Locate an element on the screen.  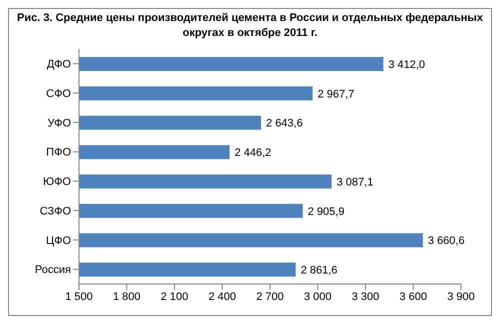
data-label: 2 861,6 is located at coordinates (319, 270).